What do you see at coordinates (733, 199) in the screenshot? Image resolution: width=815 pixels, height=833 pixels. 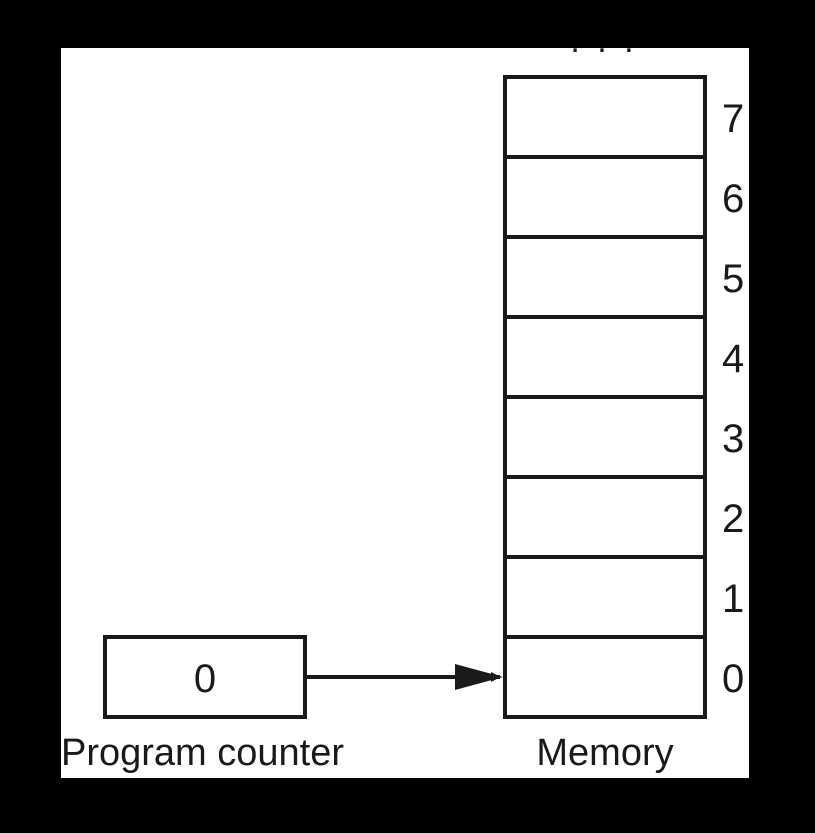 I see `address-label-6: 6` at bounding box center [733, 199].